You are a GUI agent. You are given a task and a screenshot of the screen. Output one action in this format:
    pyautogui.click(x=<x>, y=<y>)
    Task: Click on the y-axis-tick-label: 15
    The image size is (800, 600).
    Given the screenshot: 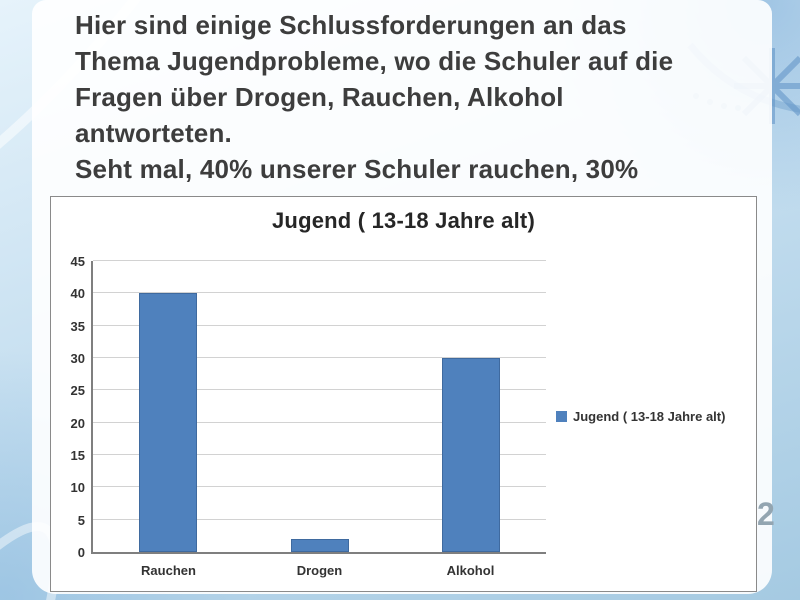 What is the action you would take?
    pyautogui.click(x=77, y=456)
    